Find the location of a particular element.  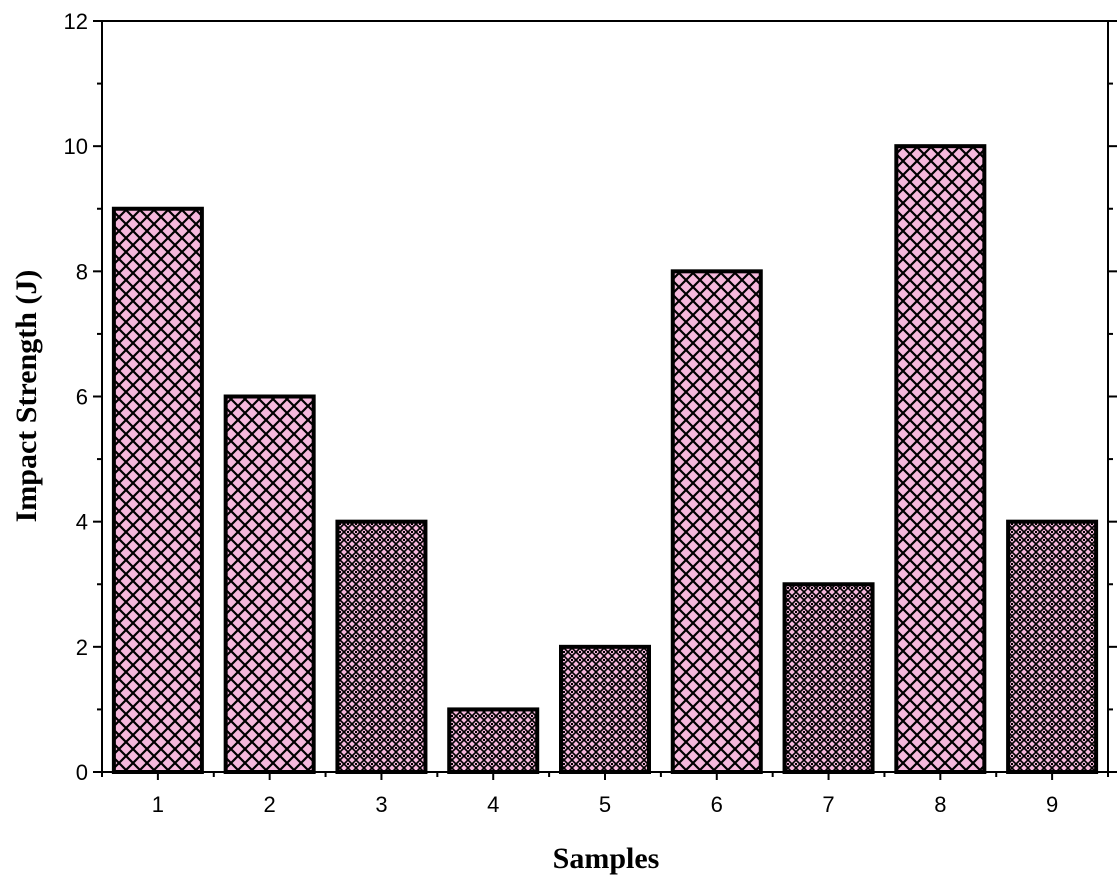

x-tick-label-9: 9 is located at coordinates (1052, 804).